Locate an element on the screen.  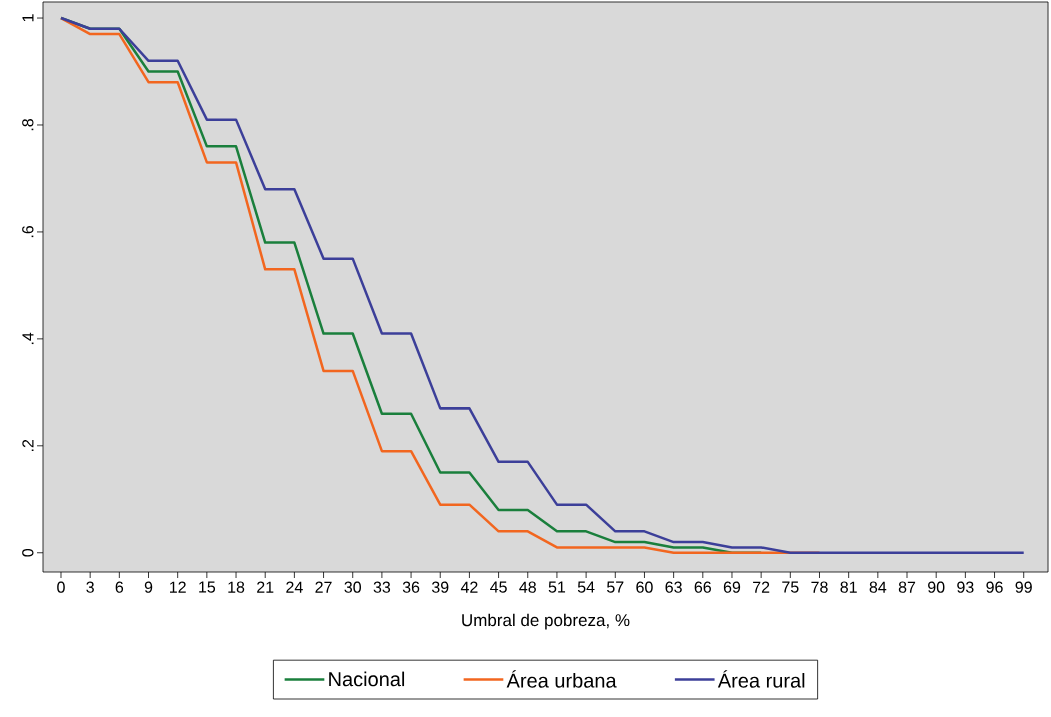
y-tick-label: 0 is located at coordinates (28, 552).